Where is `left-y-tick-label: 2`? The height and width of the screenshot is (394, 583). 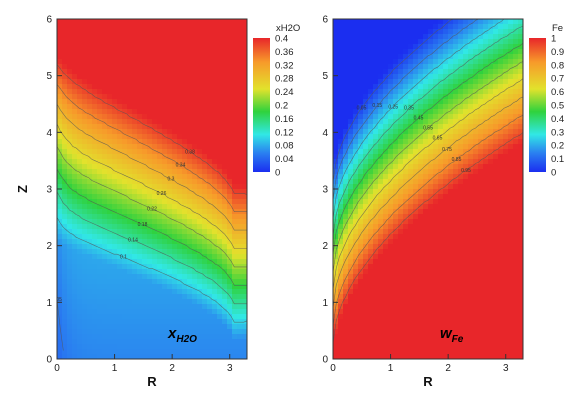
left-y-tick-label: 2 is located at coordinates (49, 246).